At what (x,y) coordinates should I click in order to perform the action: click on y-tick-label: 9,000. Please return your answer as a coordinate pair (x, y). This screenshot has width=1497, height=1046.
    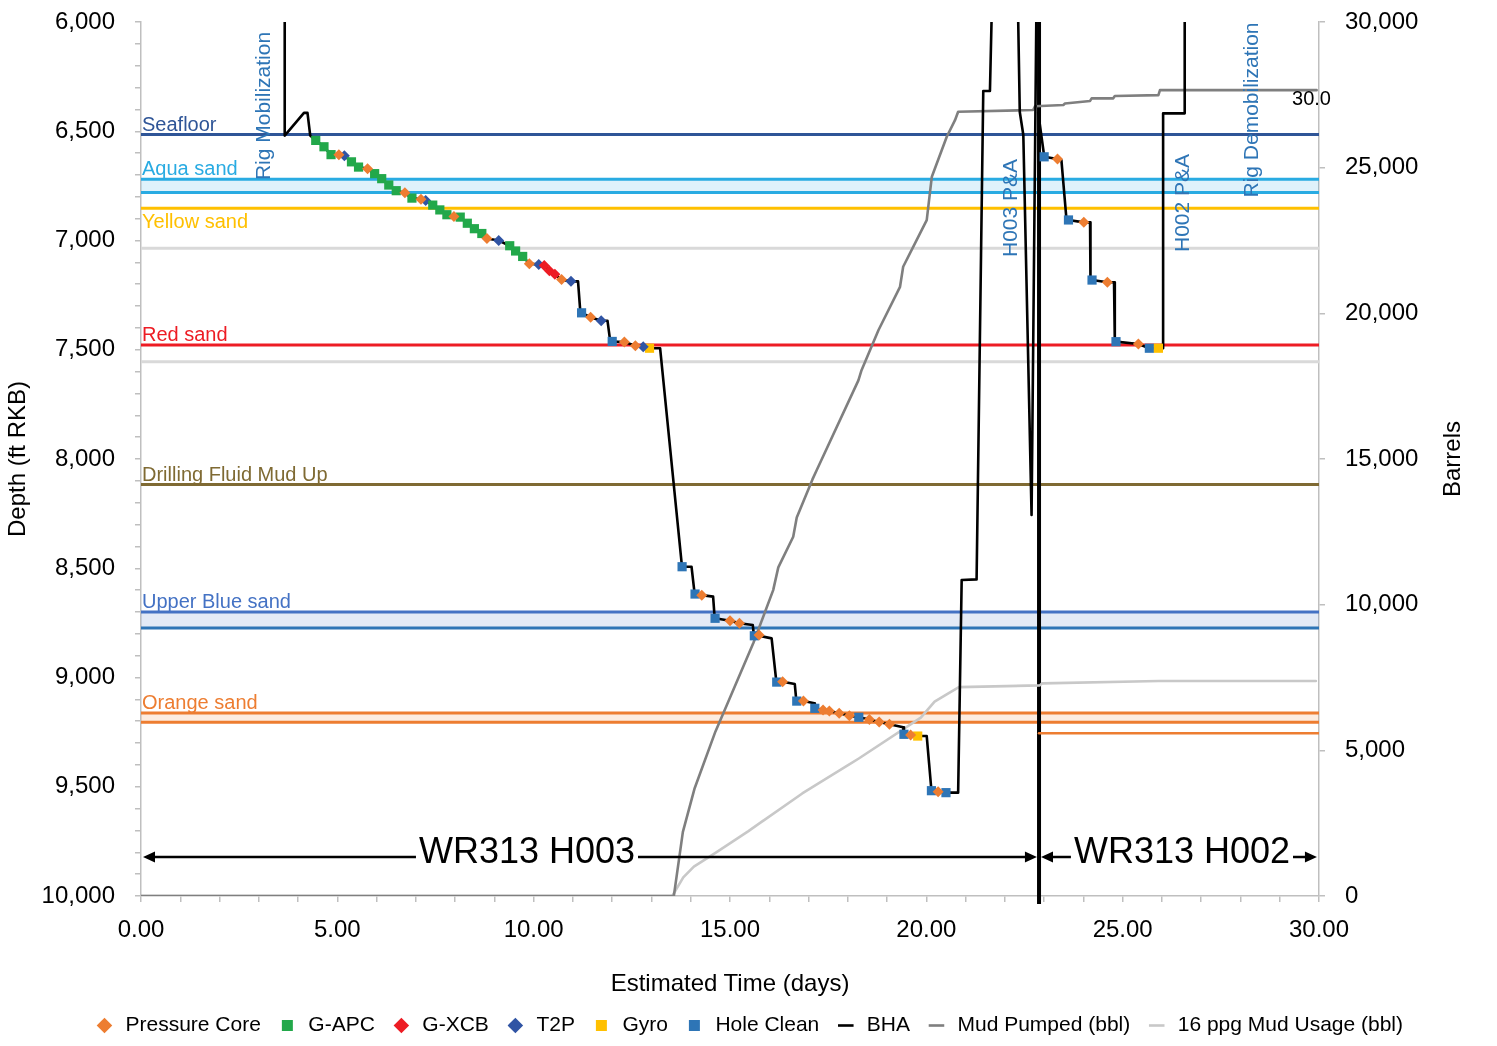
    Looking at the image, I should click on (84, 676).